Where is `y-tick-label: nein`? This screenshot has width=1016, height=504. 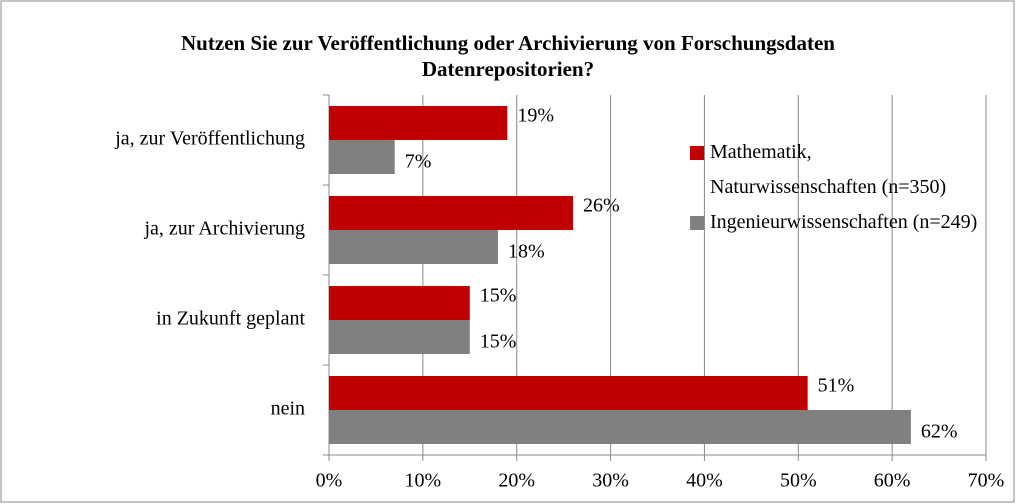
y-tick-label: nein is located at coordinates (288, 409).